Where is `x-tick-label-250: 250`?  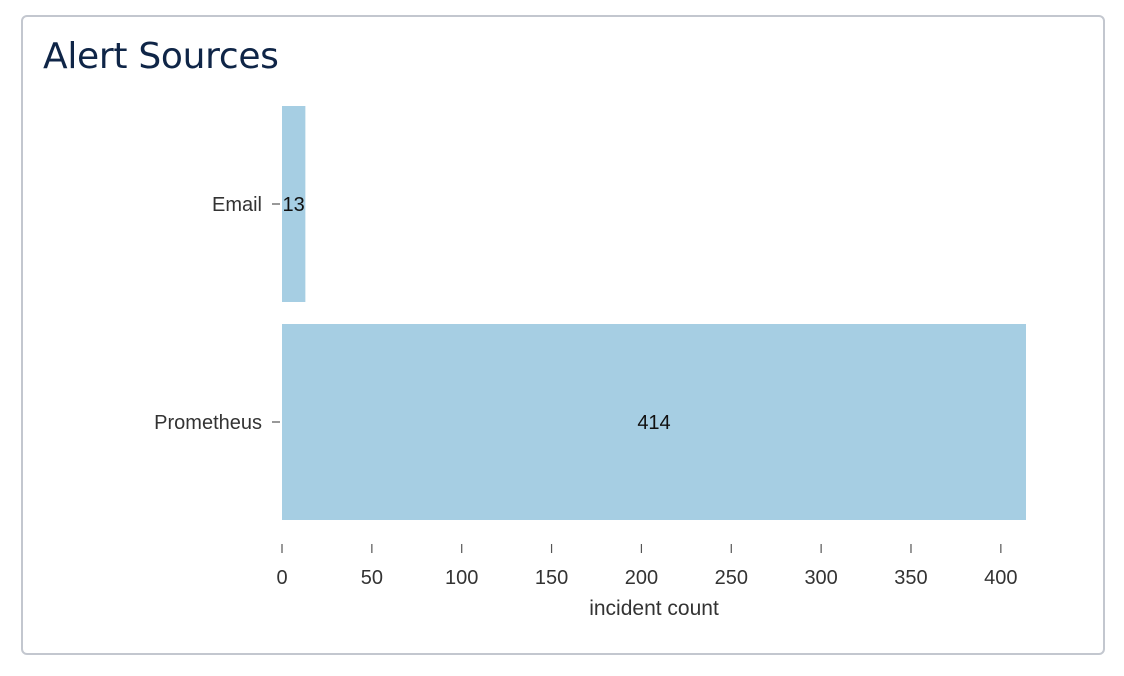
x-tick-label-250: 250 is located at coordinates (731, 578).